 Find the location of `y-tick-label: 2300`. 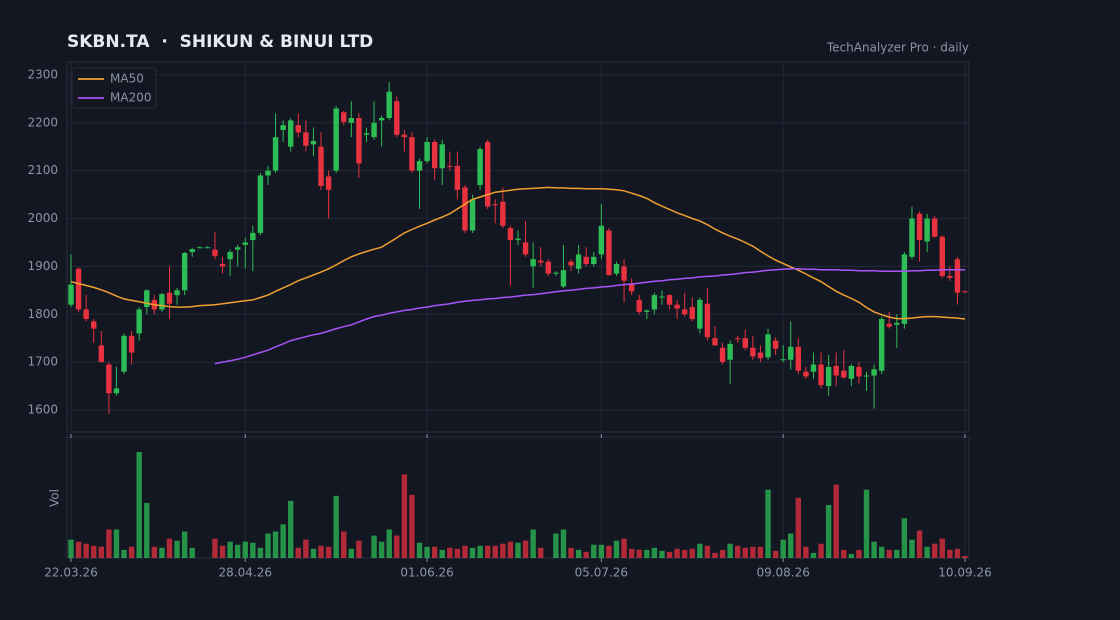

y-tick-label: 2300 is located at coordinates (42, 74).